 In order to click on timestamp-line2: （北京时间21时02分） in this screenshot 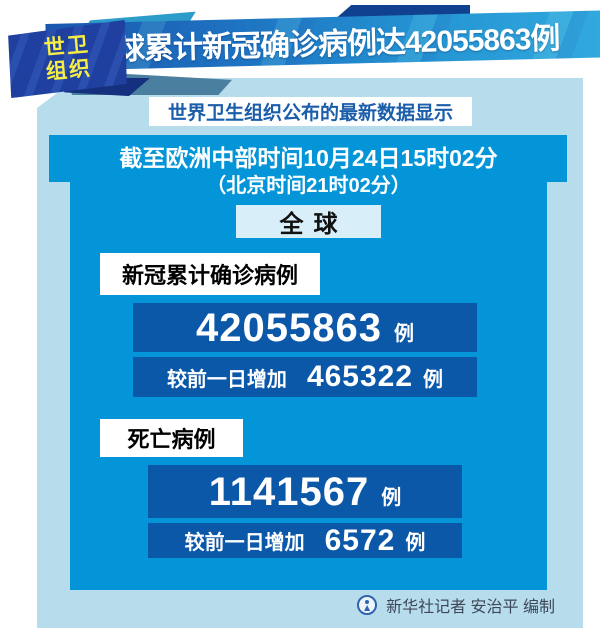, I will do `click(308, 186)`.